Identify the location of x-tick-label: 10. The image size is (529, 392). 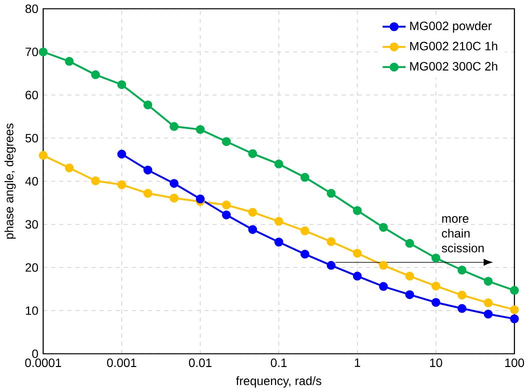
(436, 363).